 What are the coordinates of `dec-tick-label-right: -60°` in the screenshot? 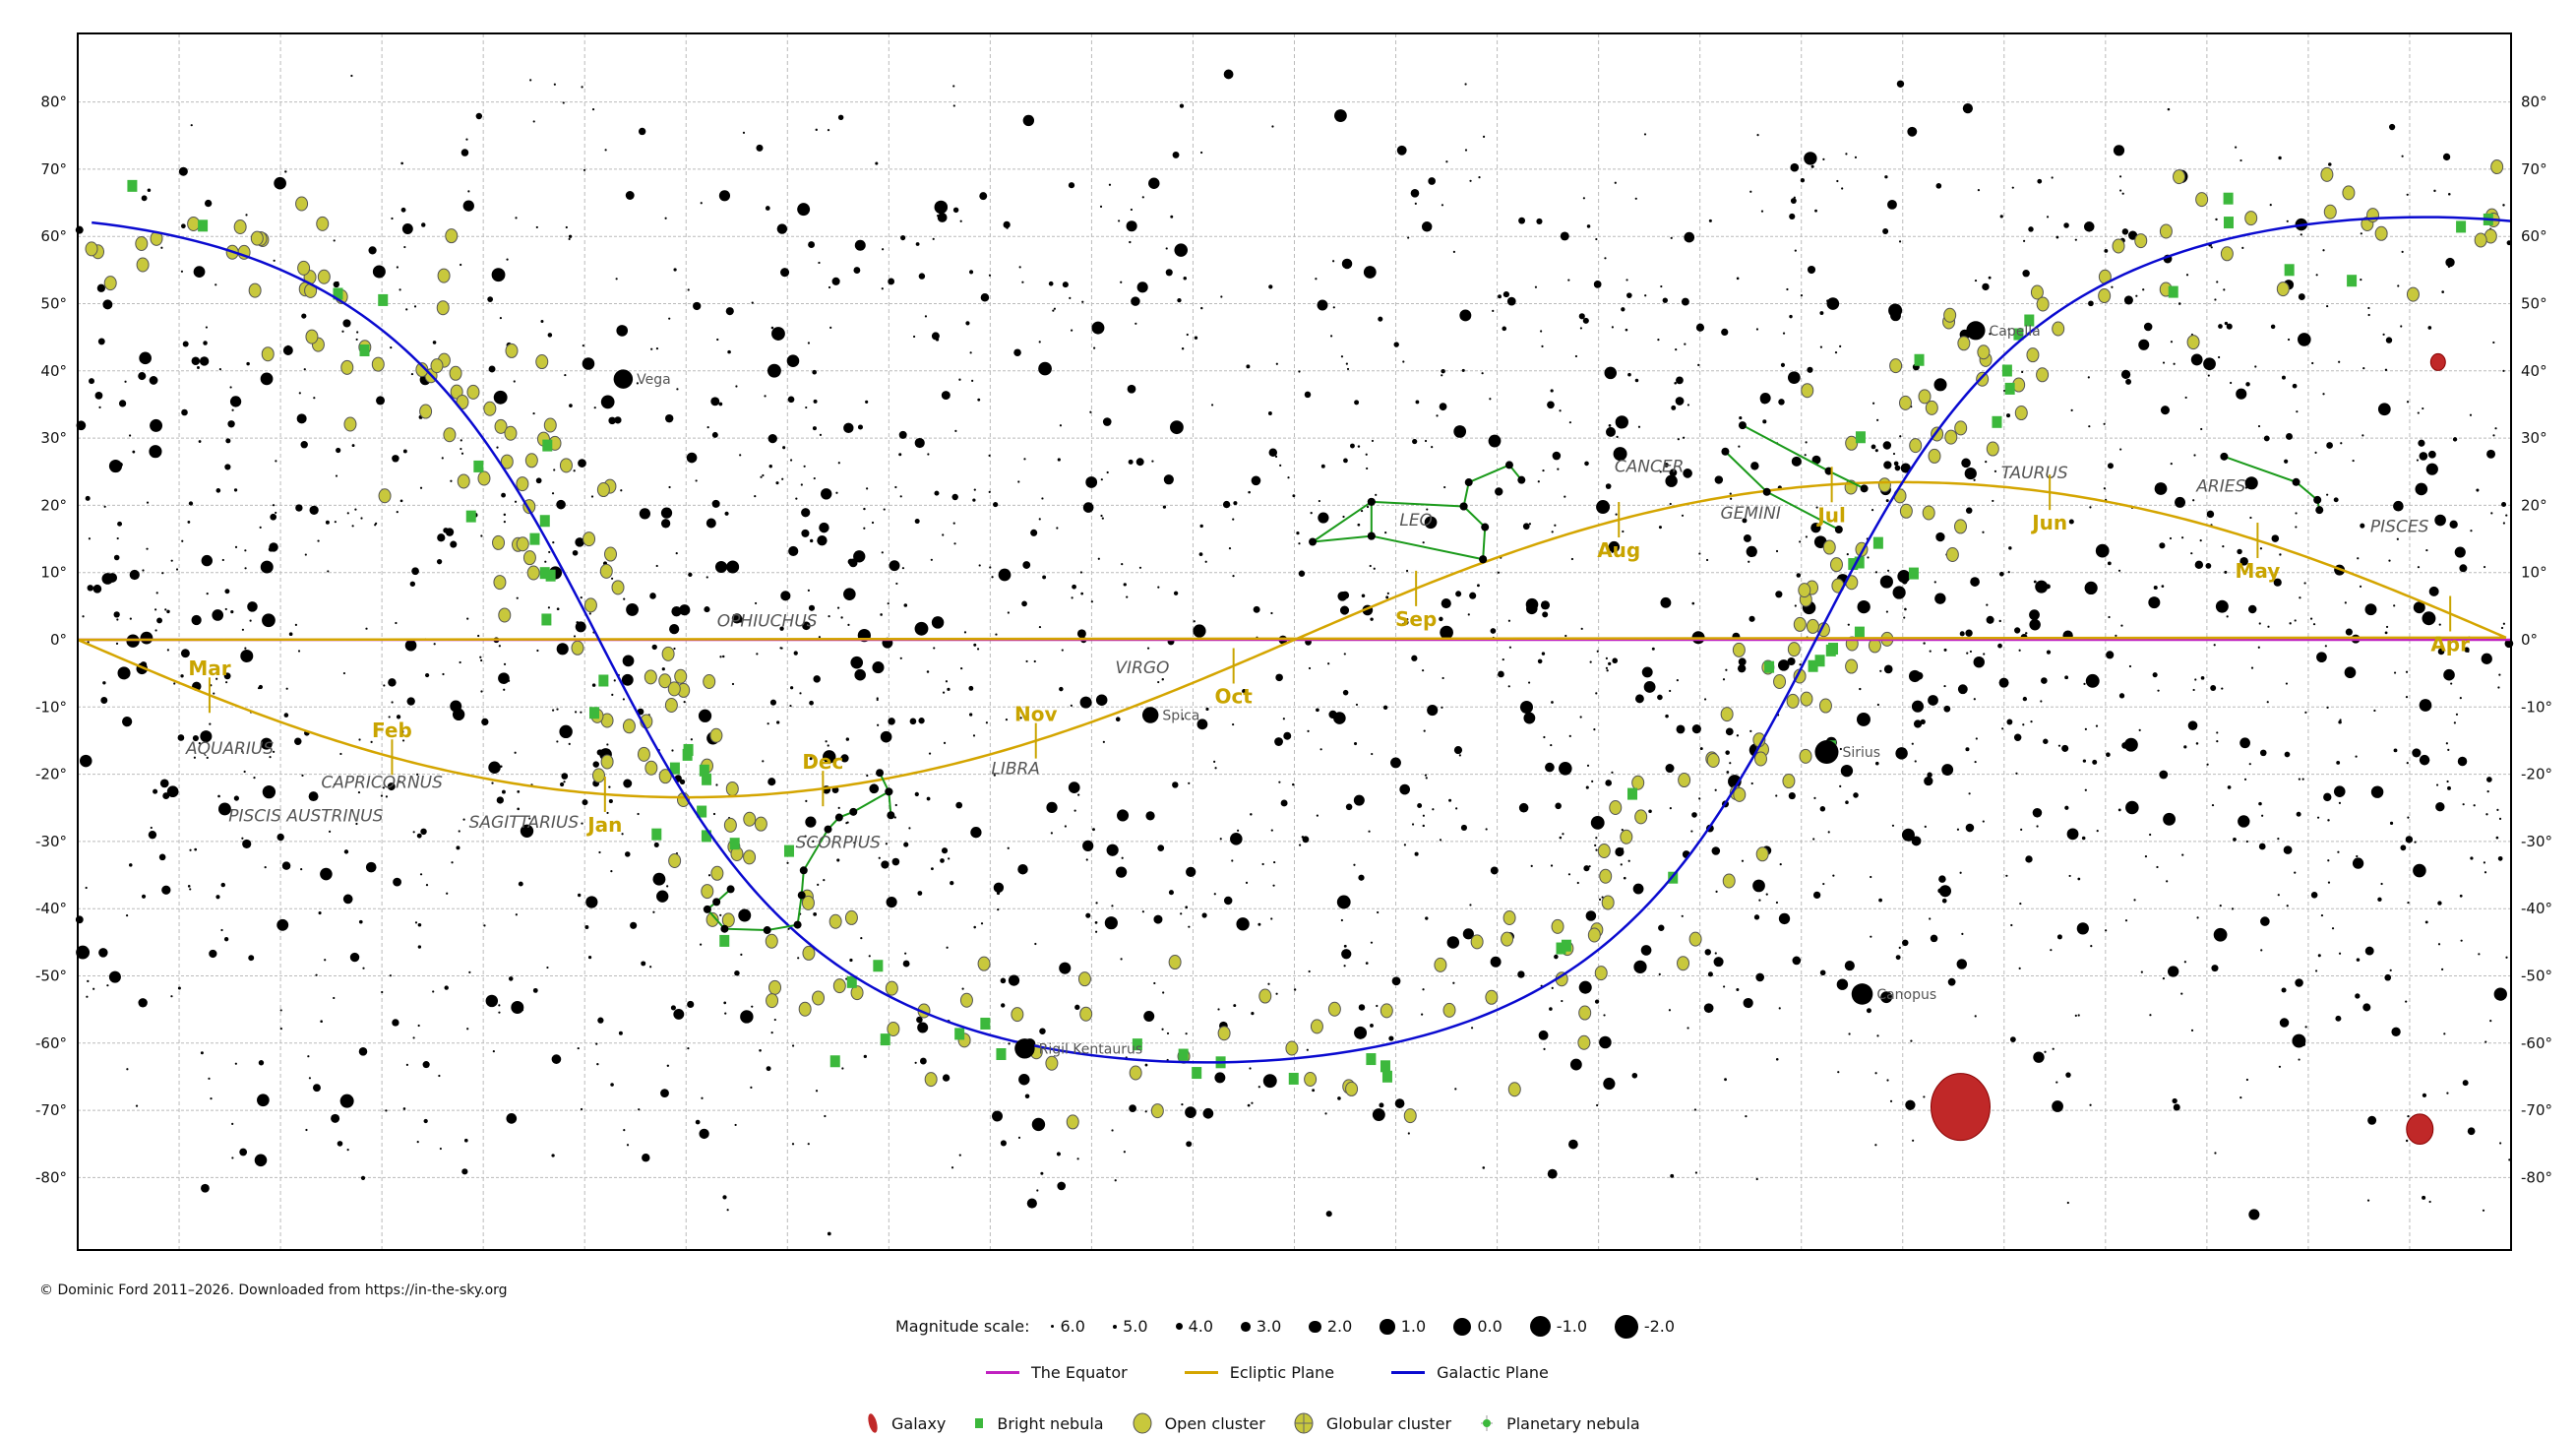 It's located at (2536, 1043).